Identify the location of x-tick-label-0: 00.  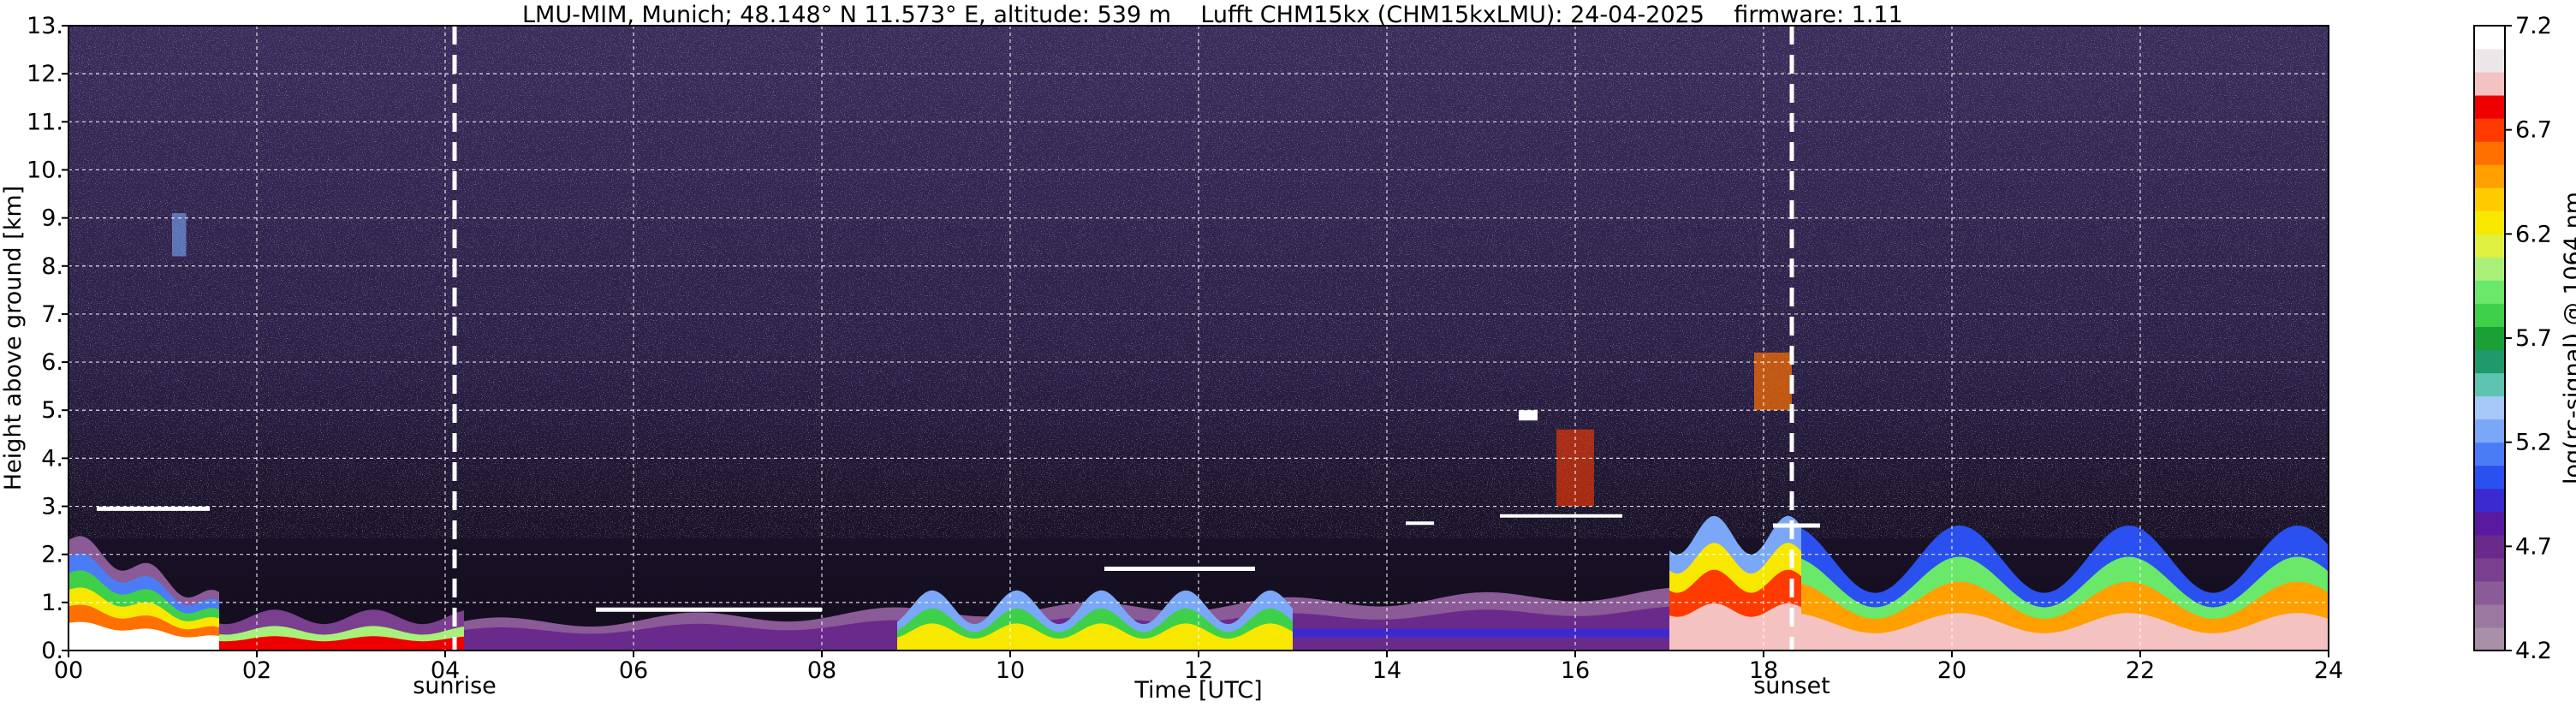
(68, 670).